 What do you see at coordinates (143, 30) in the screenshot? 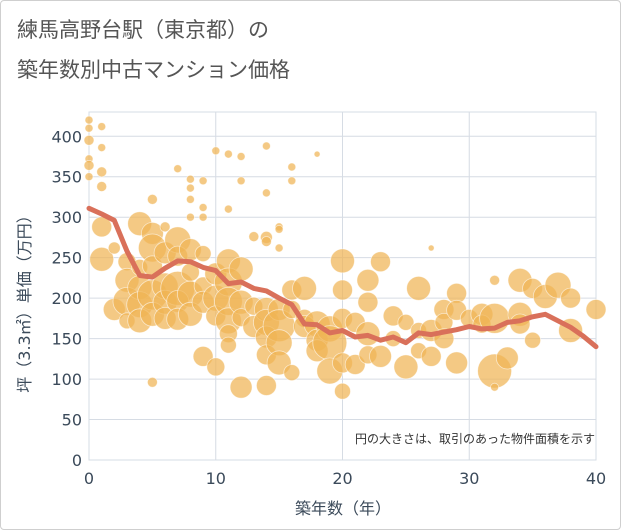
I see `chart-title-line1: 練馬高野台駅（東京都）の` at bounding box center [143, 30].